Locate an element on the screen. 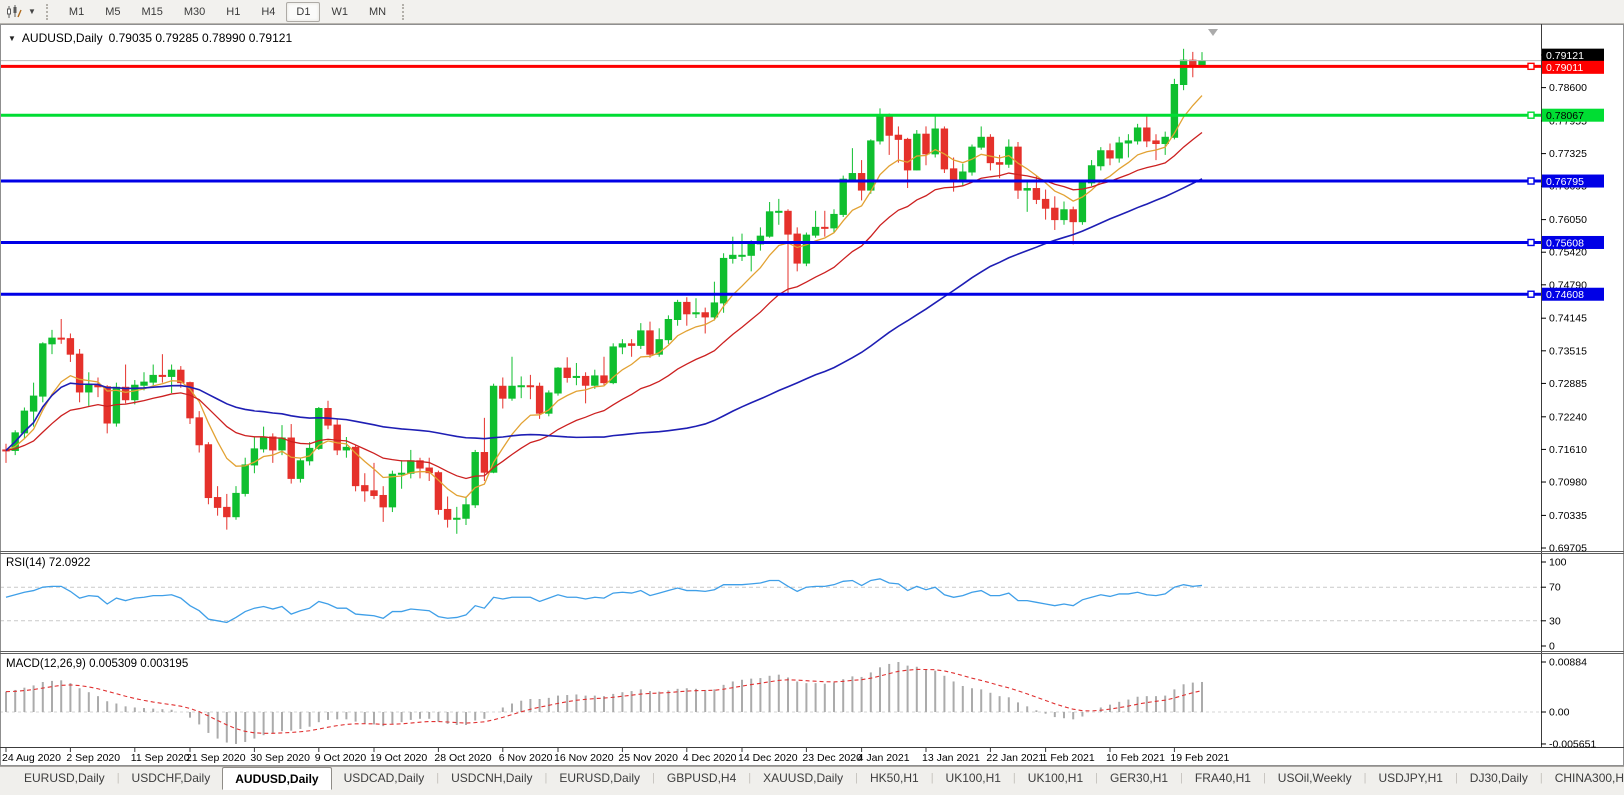 Image resolution: width=1624 pixels, height=795 pixels. rsi-line is located at coordinates (604, 601).